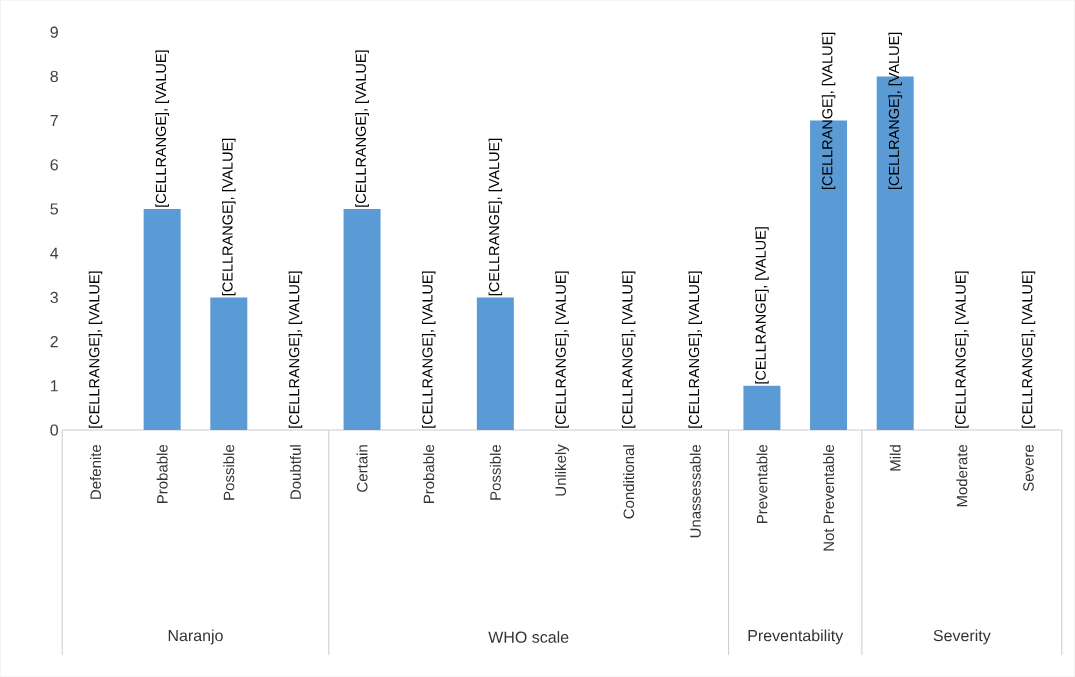 Image resolution: width=1075 pixels, height=677 pixels. What do you see at coordinates (796, 637) in the screenshot?
I see `text: Preventability` at bounding box center [796, 637].